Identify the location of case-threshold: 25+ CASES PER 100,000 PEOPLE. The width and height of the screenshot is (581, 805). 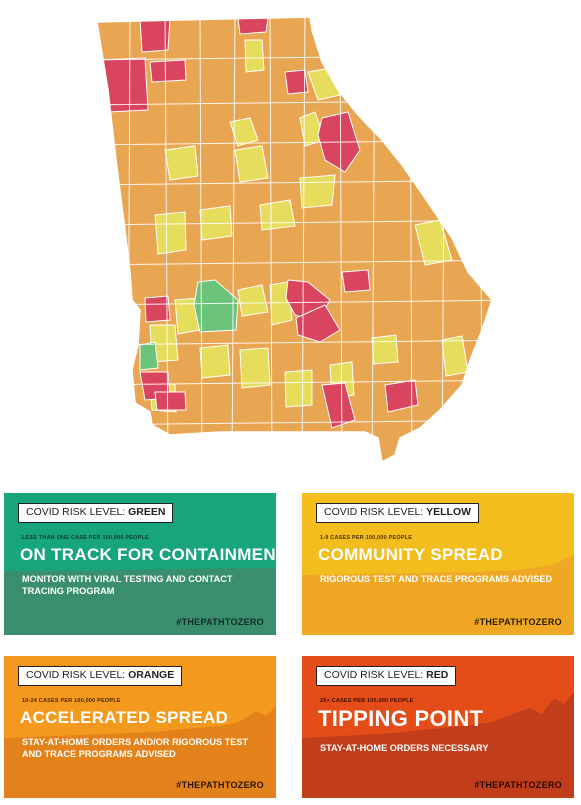
(367, 701).